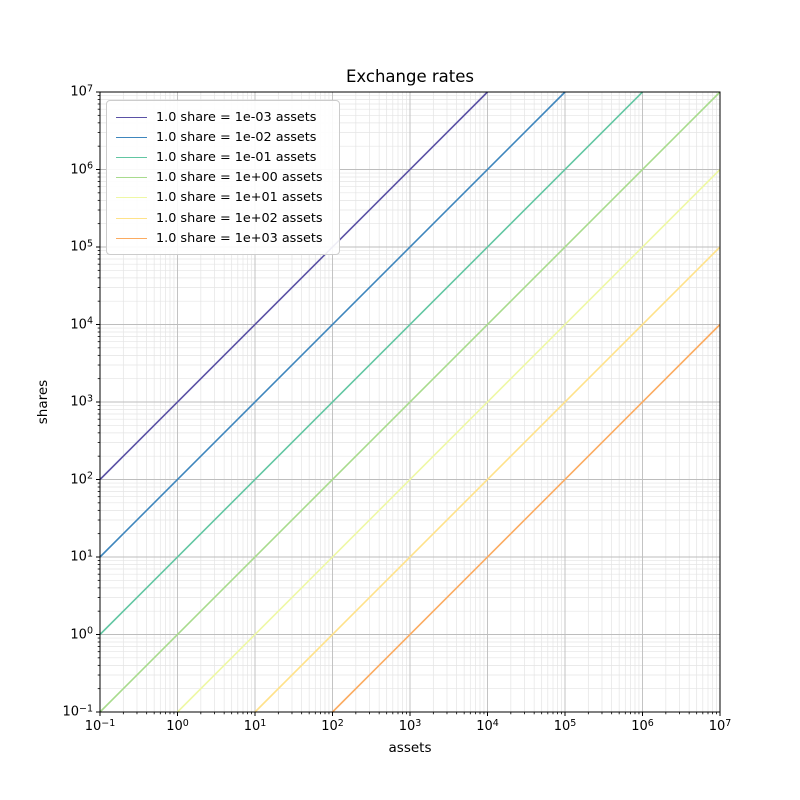 This screenshot has width=800, height=800. Describe the element at coordinates (410, 725) in the screenshot. I see `x-tick-label: 10³` at that location.